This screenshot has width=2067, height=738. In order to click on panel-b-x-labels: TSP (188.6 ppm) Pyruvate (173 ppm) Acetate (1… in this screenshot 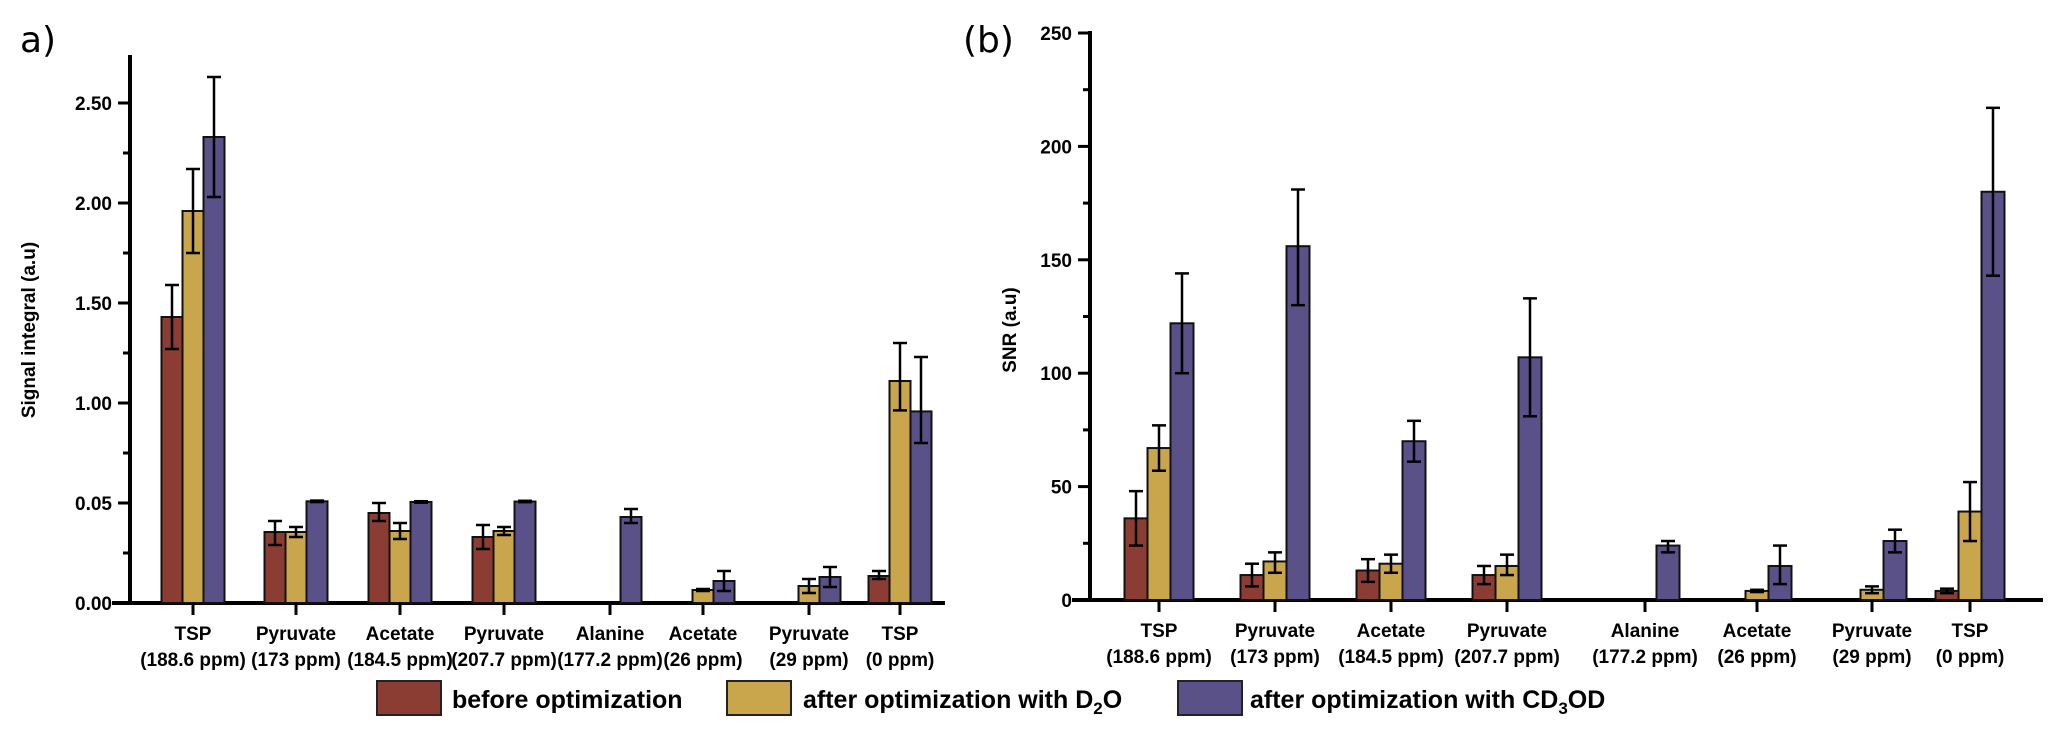, I will do `click(1555, 644)`.